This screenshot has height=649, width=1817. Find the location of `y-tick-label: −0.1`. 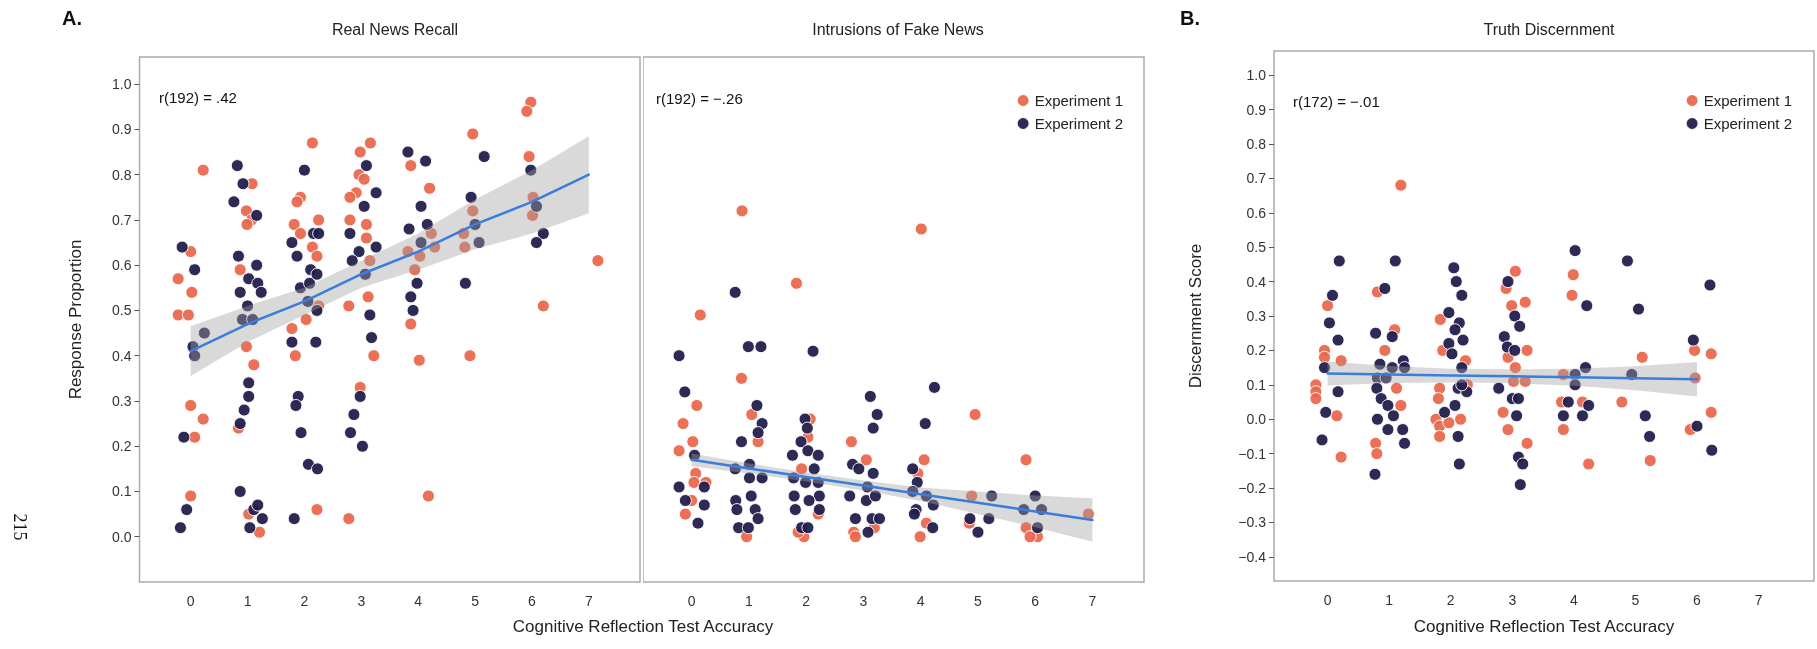

y-tick-label: −0.1 is located at coordinates (1252, 453).